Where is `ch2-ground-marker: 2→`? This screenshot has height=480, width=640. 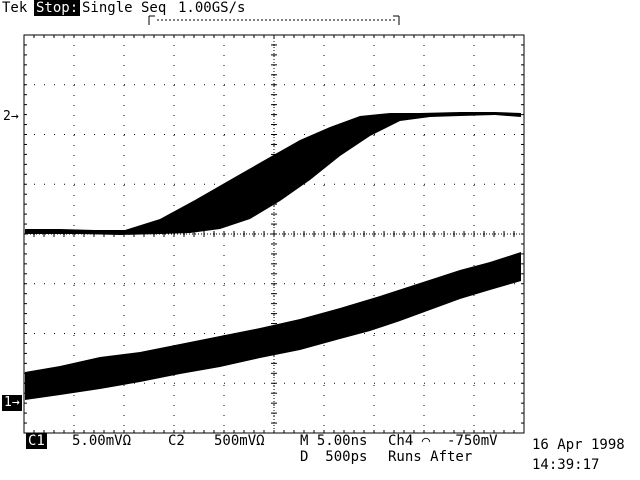 ch2-ground-marker: 2→ is located at coordinates (11, 116).